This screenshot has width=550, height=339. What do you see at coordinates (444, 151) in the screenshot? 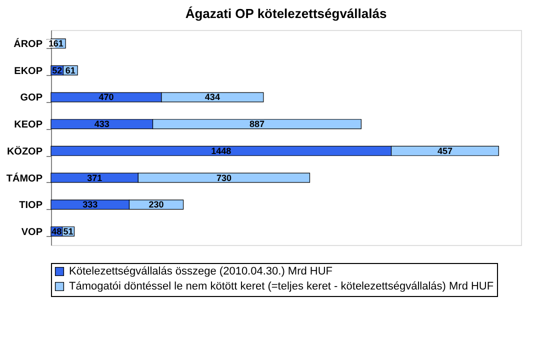
I see `data-label: 457` at bounding box center [444, 151].